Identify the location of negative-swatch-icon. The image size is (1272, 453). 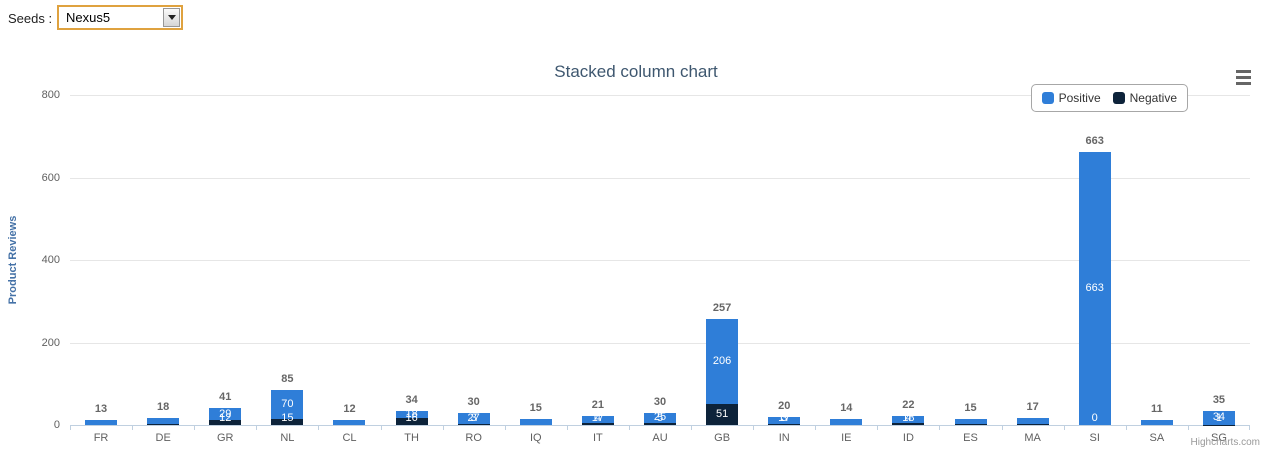
(1118, 98).